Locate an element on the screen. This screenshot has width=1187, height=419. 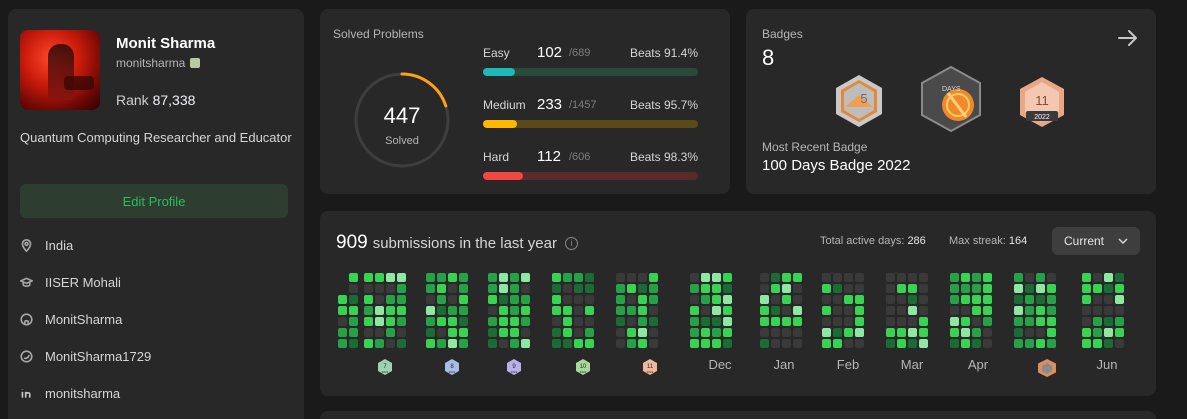
11-2022-badge-icon: 11 2022 is located at coordinates (1042, 102).